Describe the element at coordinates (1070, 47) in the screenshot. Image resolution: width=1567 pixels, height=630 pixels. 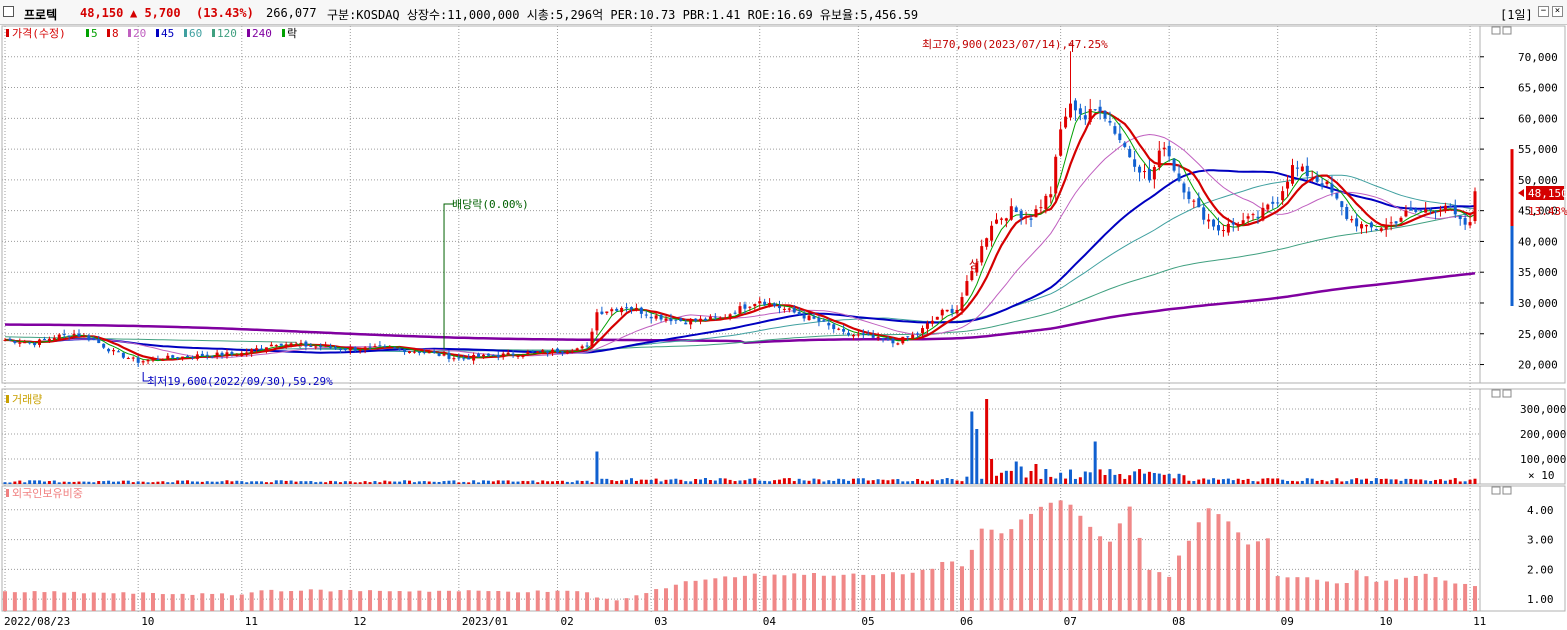
I see `high-arrow` at that location.